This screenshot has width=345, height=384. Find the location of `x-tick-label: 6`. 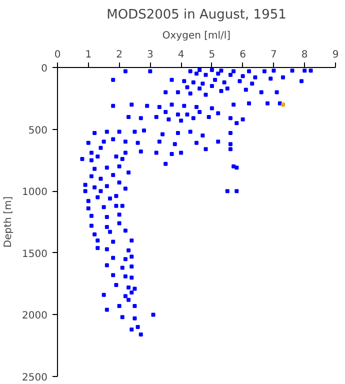

x-tick-label: 6 is located at coordinates (243, 55).